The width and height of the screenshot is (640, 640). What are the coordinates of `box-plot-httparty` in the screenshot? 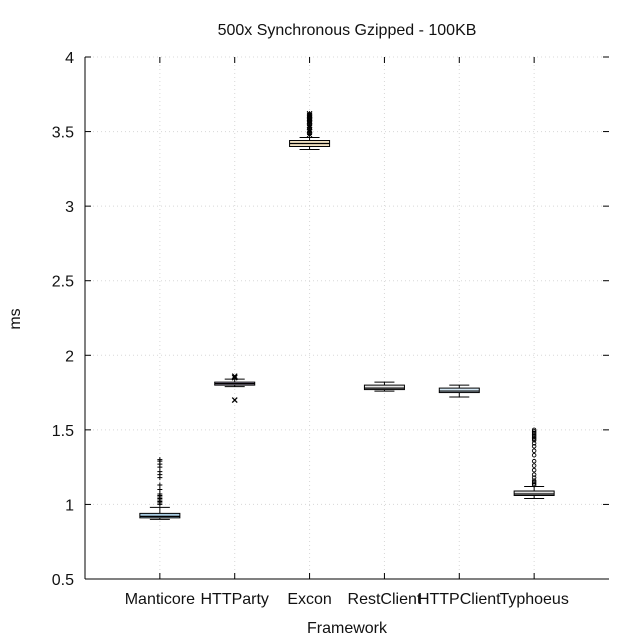 It's located at (235, 388).